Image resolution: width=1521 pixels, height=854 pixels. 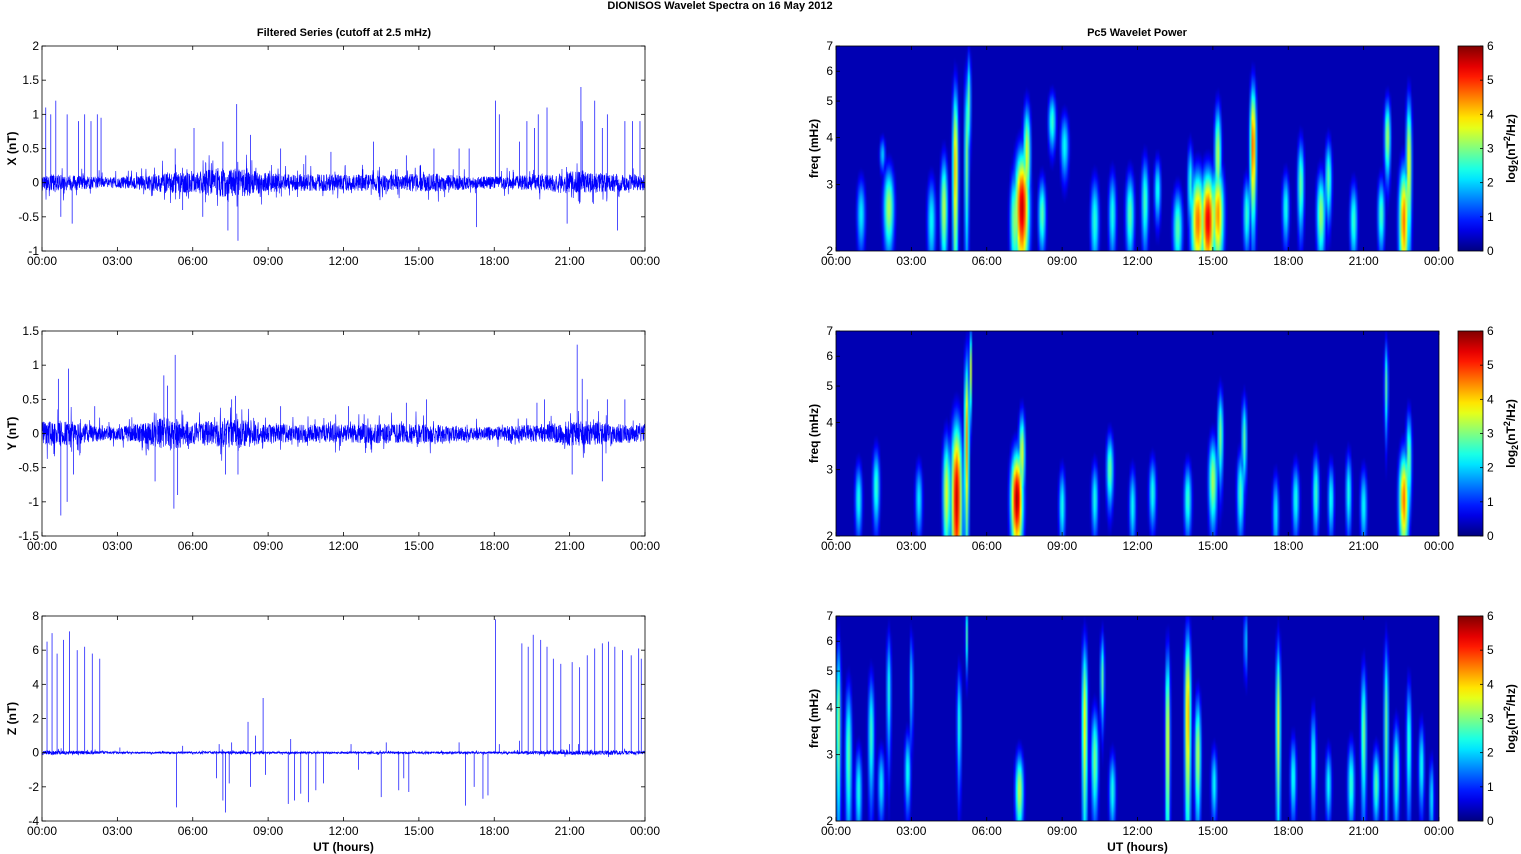 I want to click on colorbar-tick-label: 0, so click(x=1490, y=821).